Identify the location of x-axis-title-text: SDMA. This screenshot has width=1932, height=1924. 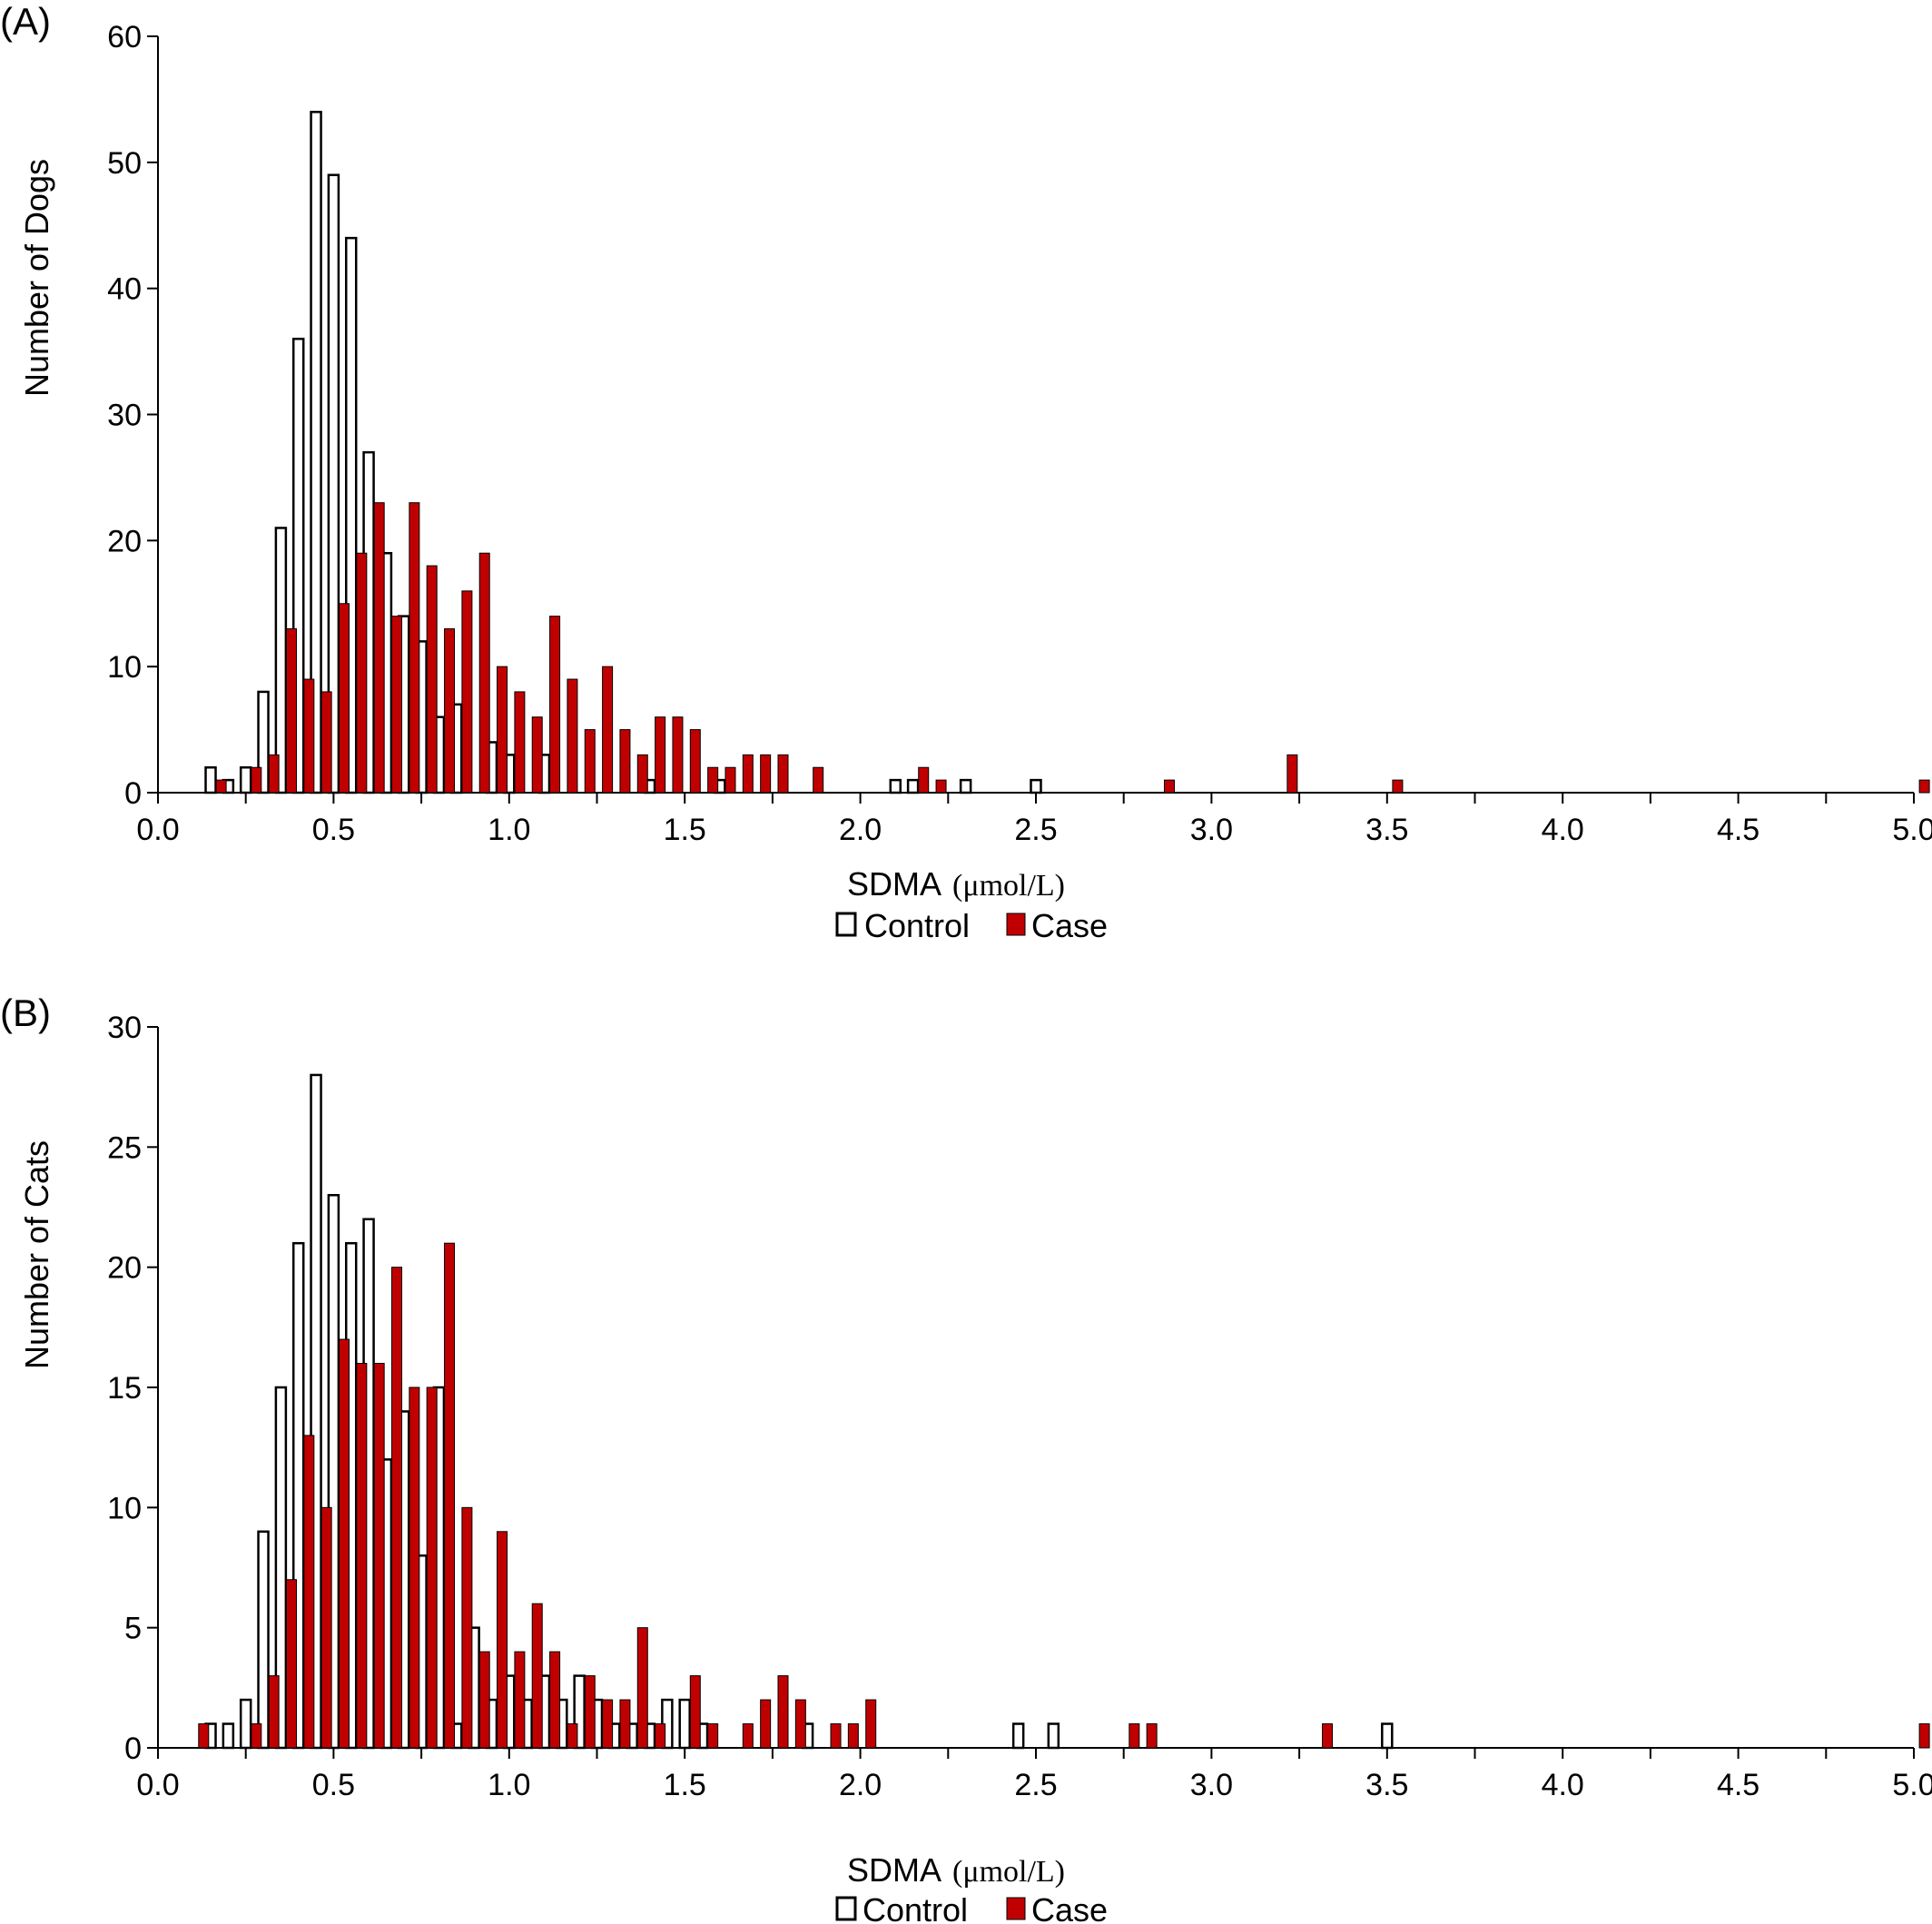
(894, 884).